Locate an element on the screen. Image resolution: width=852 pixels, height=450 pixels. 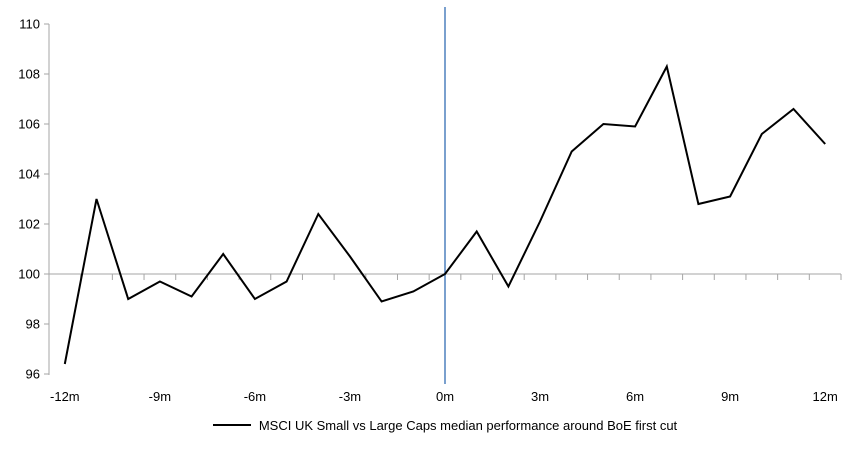
x-axis-tick-label: 0m is located at coordinates (445, 396).